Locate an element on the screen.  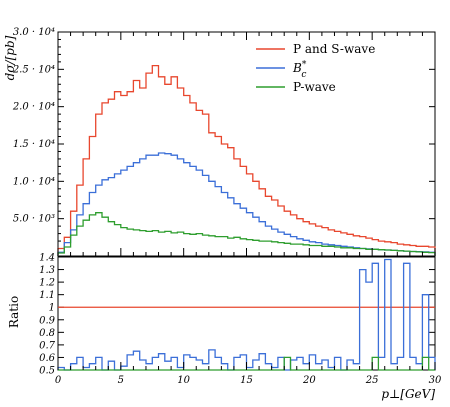
legend-label-bc-sup: * is located at coordinates (304, 65).